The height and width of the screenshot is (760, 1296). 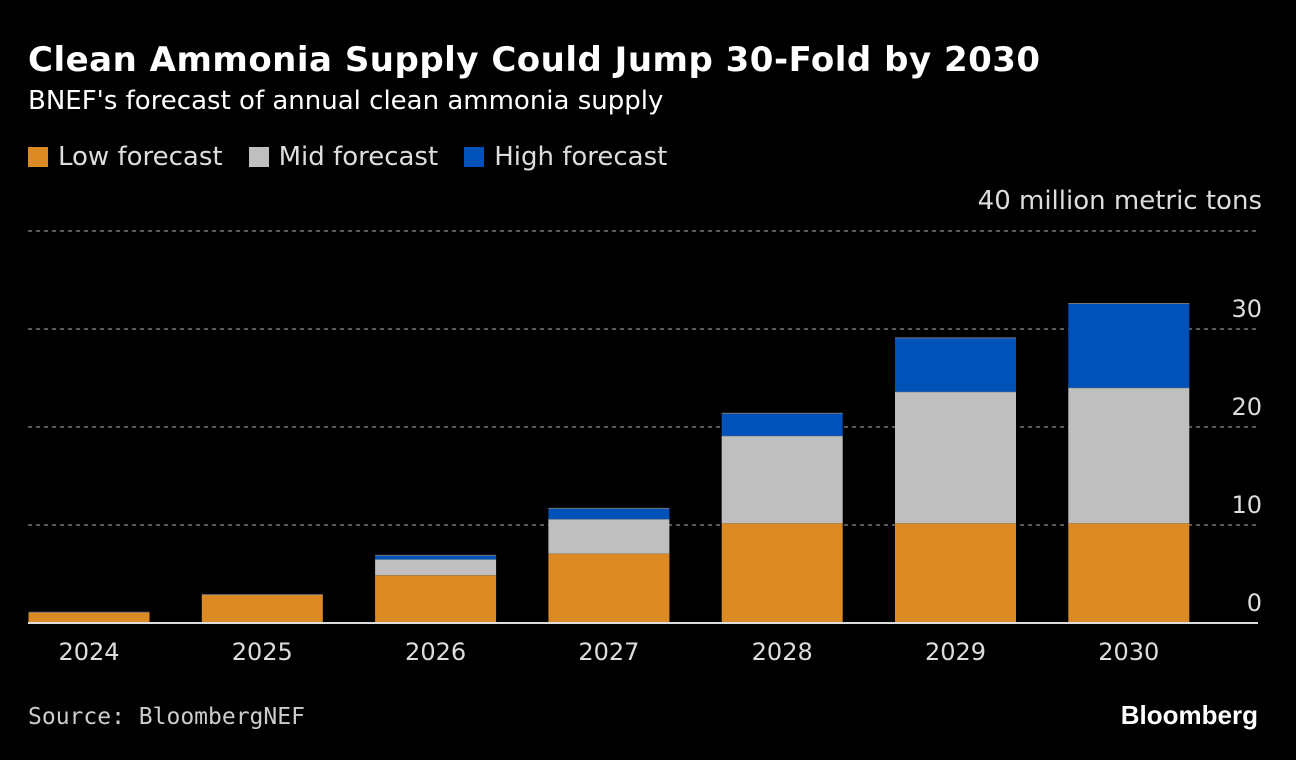 What do you see at coordinates (1119, 201) in the screenshot?
I see `y-axis-unit-label: 40 million metric tons` at bounding box center [1119, 201].